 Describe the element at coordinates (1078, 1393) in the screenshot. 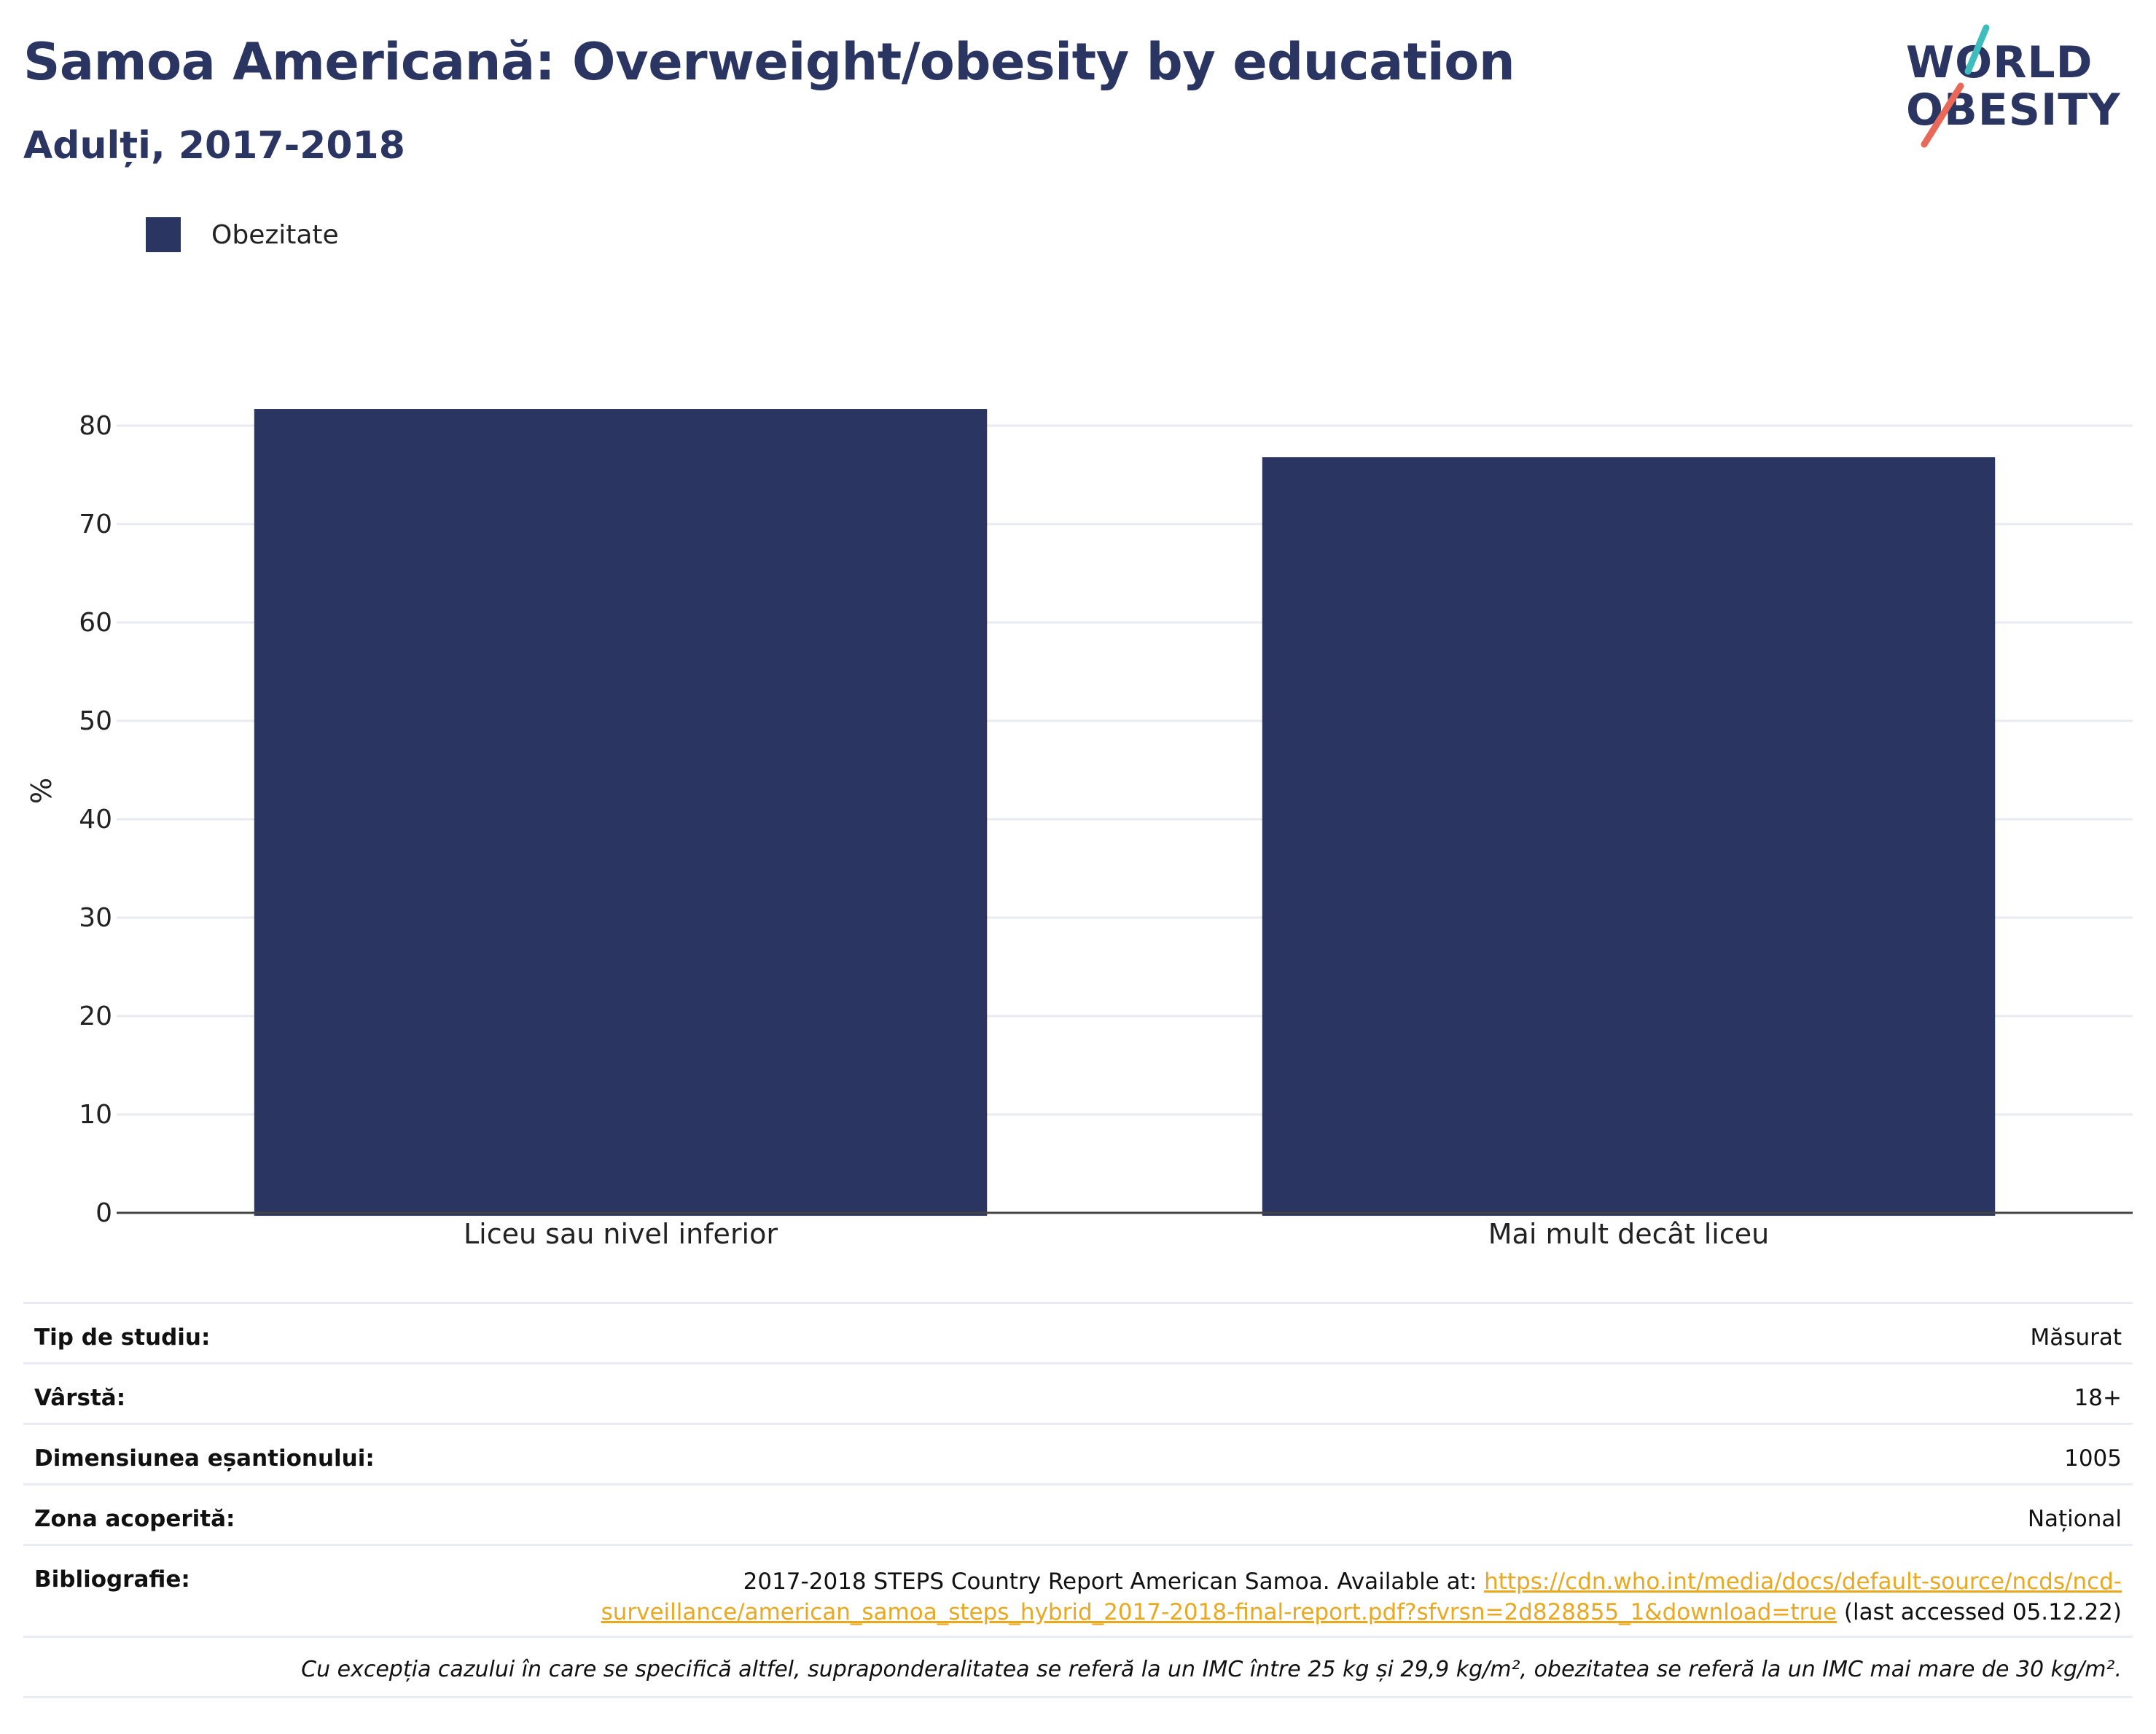

I see `info-row-age: Vârstă: 18+` at that location.